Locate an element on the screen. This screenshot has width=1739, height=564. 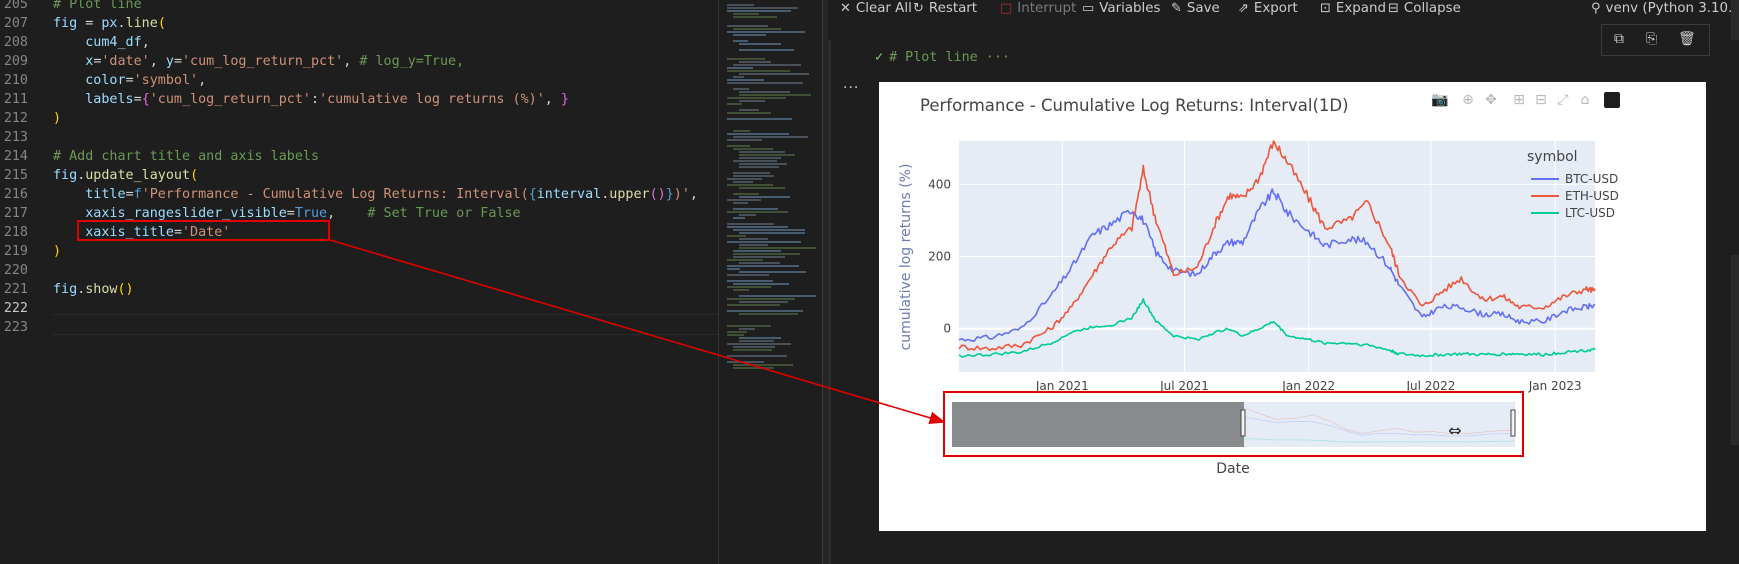
toolbar-label: Variables is located at coordinates (1130, 8).